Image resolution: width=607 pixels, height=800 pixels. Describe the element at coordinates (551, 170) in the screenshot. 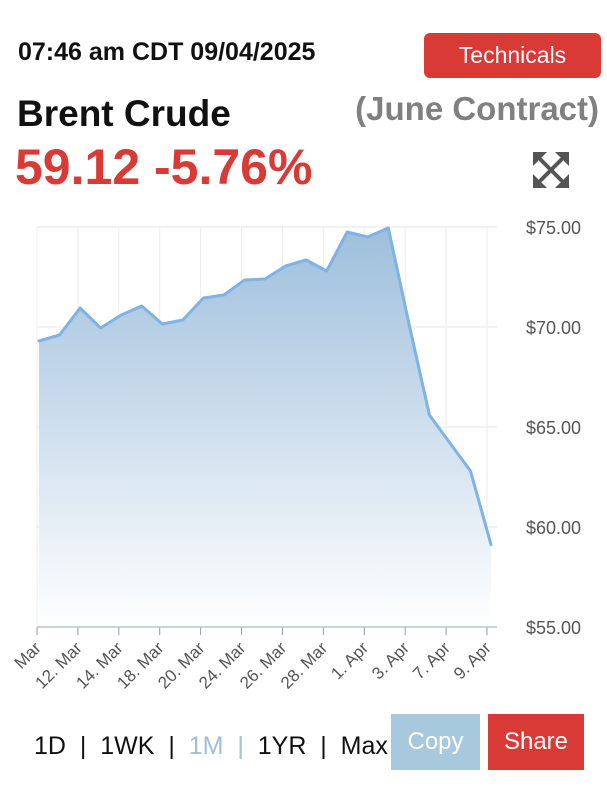

I see `expand-arrows-icon` at that location.